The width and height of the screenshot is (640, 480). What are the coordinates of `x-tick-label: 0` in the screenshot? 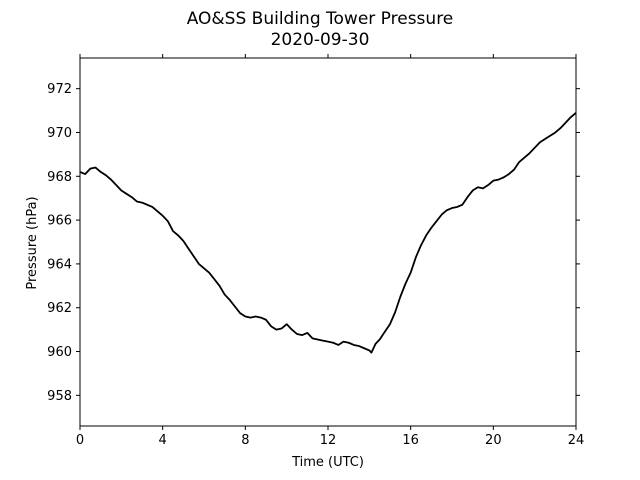 It's located at (80, 440).